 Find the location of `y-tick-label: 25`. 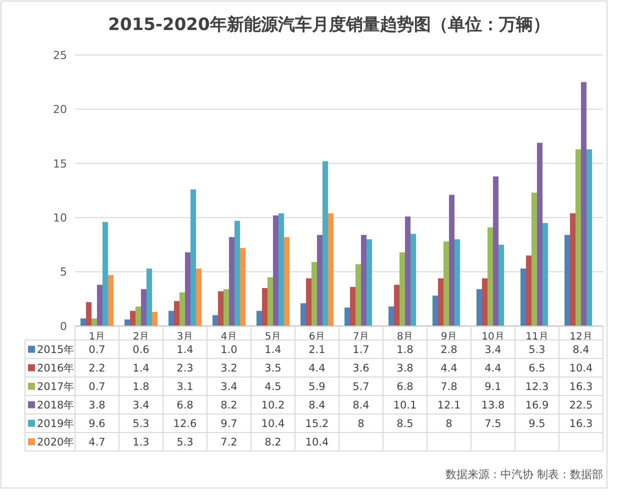

y-tick-label: 25 is located at coordinates (60, 55).